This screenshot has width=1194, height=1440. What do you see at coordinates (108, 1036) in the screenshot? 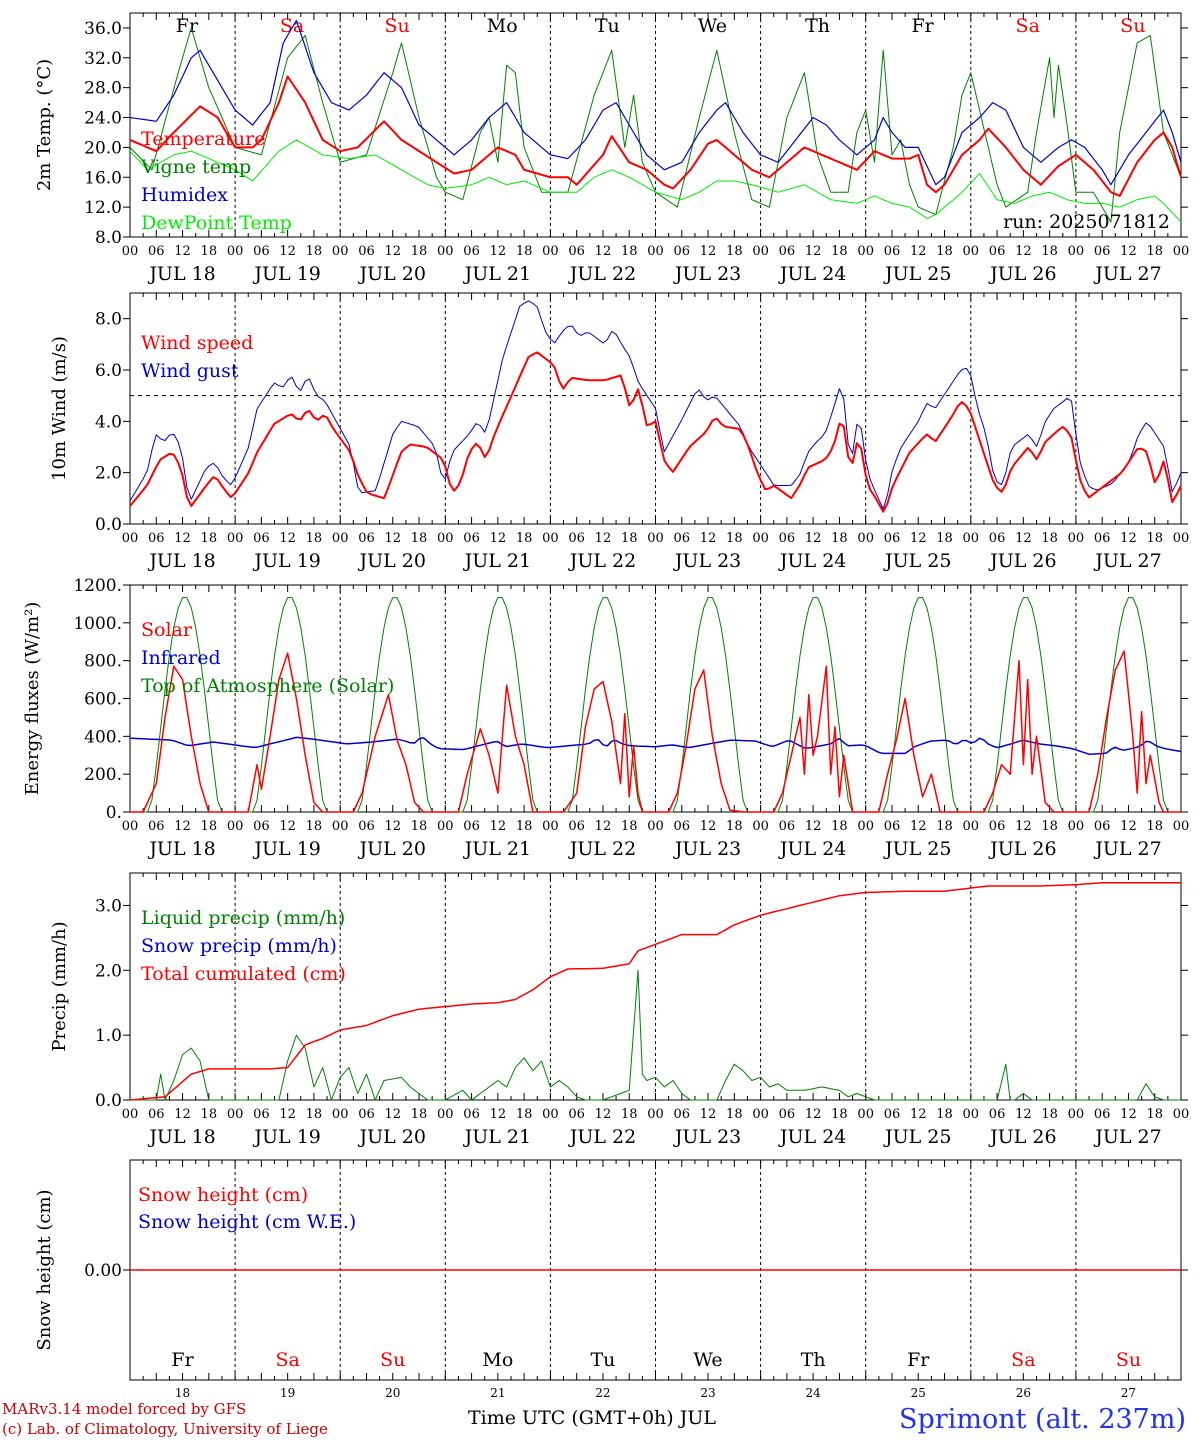
I see `precip-ytick-label: 1.0` at bounding box center [108, 1036].